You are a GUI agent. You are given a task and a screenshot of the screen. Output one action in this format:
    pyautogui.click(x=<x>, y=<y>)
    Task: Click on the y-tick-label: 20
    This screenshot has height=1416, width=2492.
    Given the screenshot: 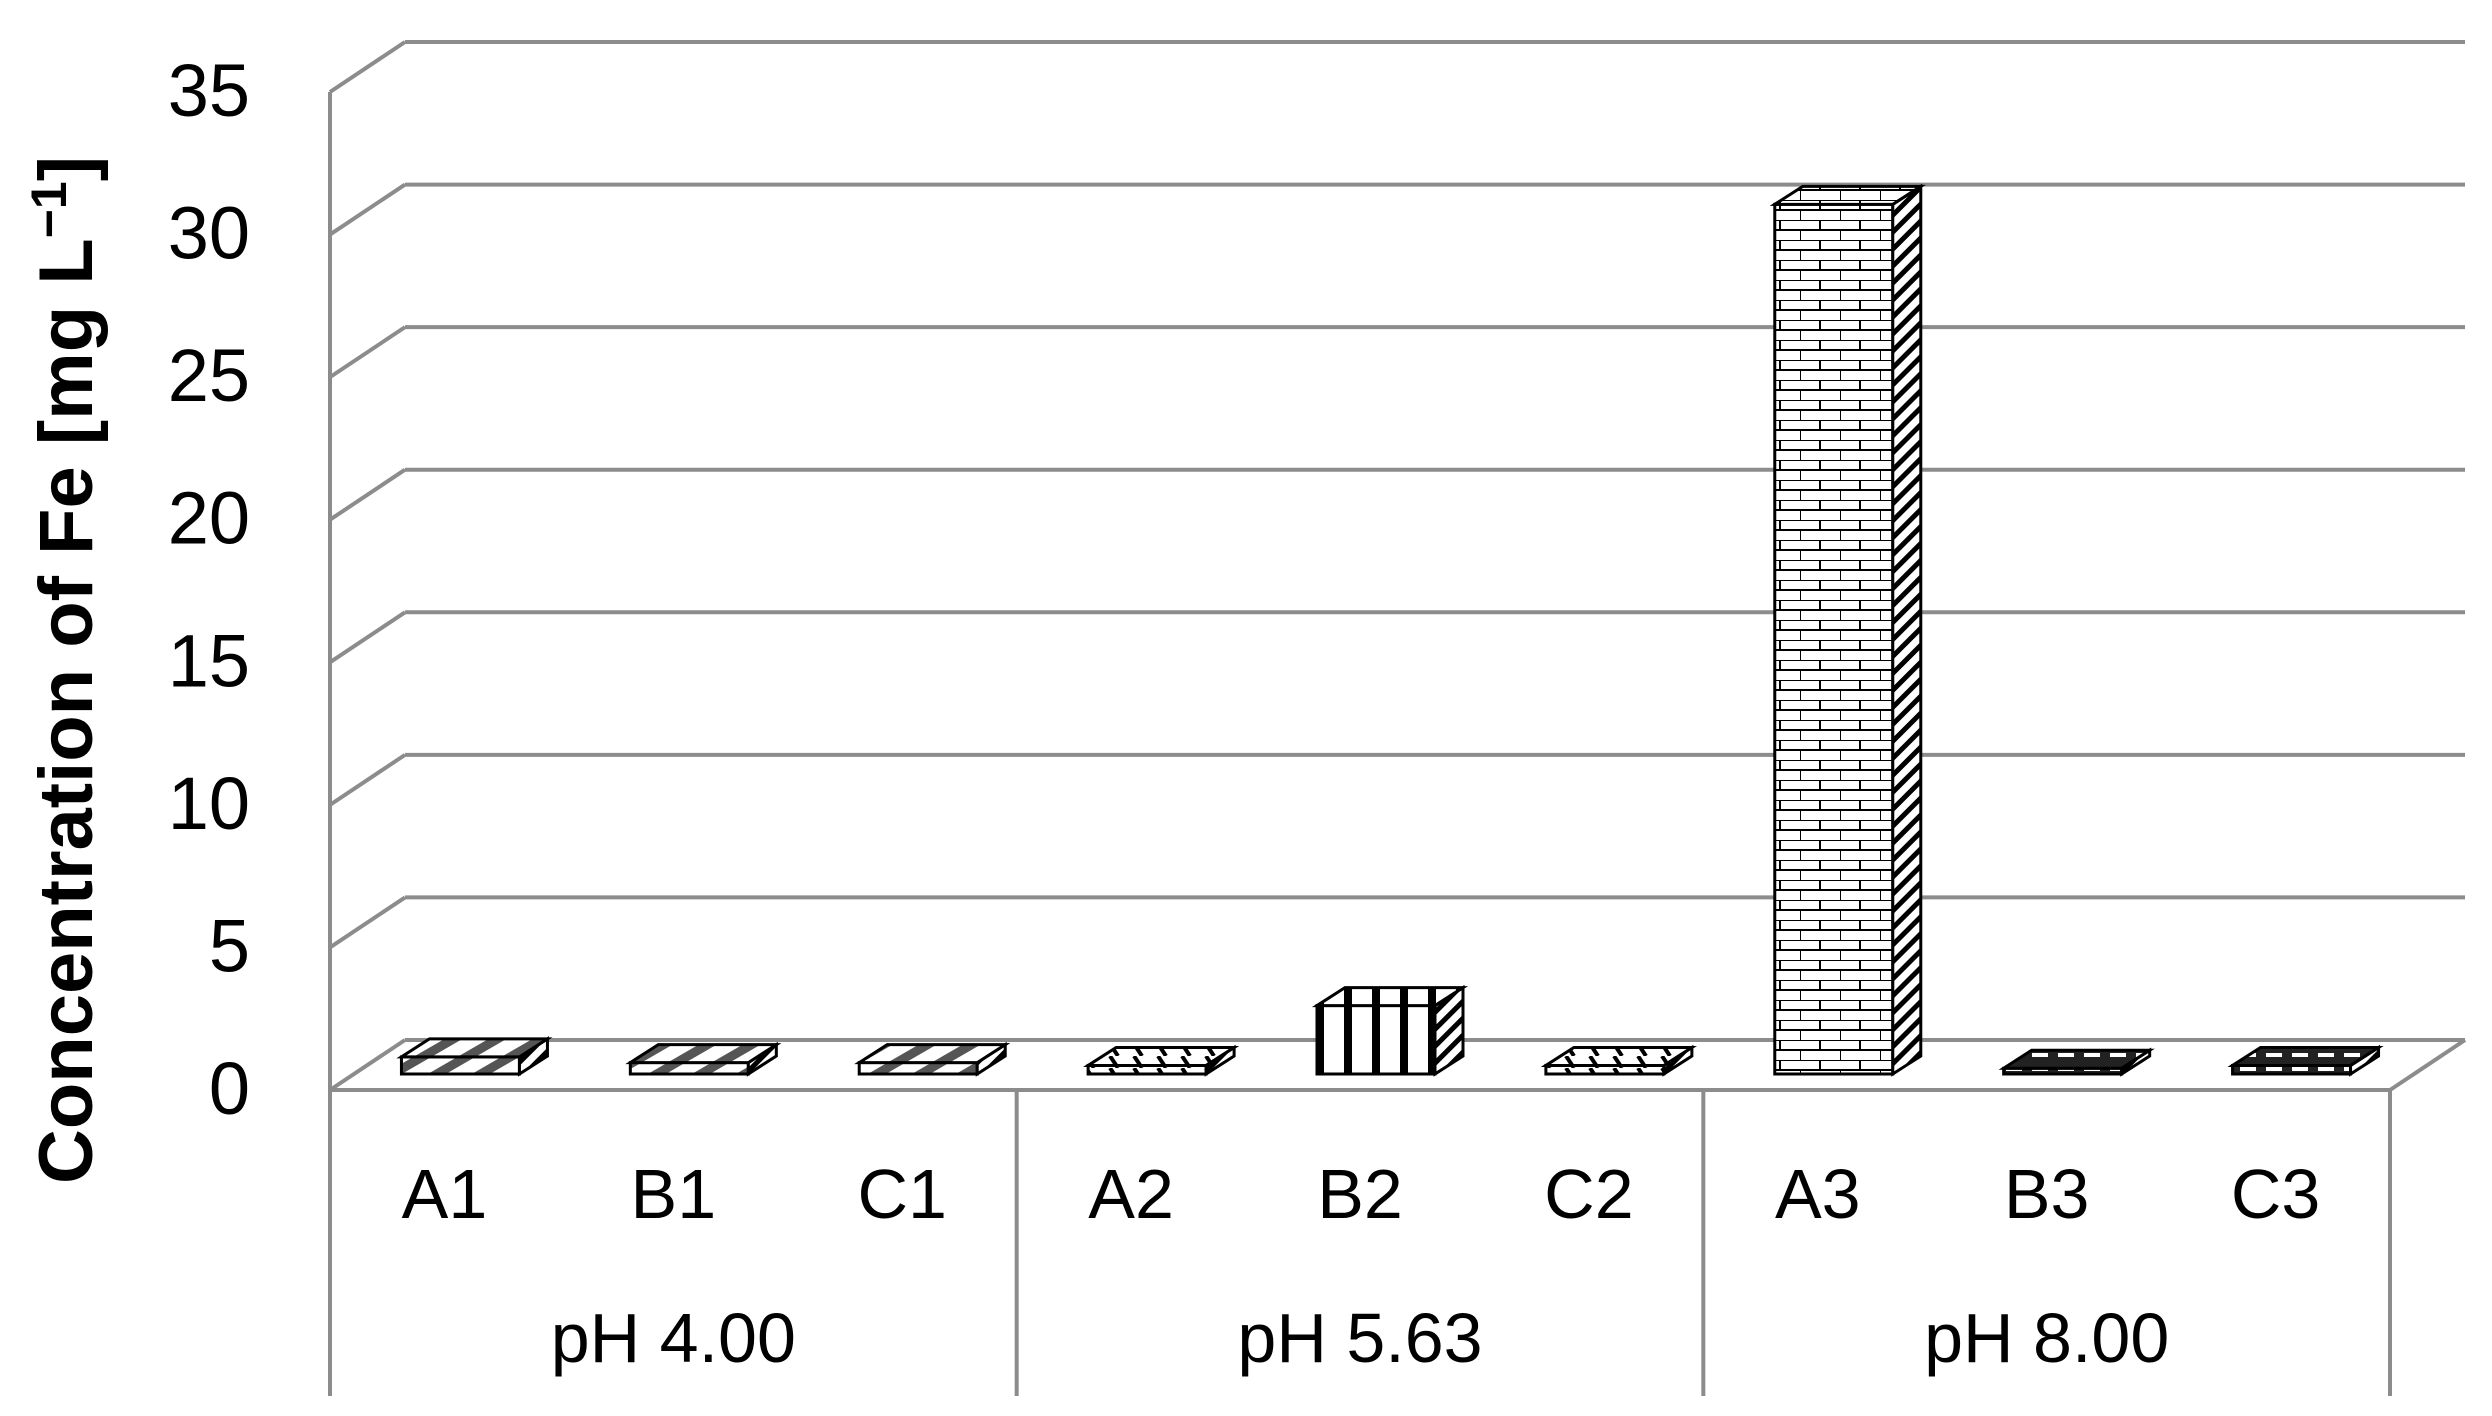 What is the action you would take?
    pyautogui.click(x=209, y=518)
    